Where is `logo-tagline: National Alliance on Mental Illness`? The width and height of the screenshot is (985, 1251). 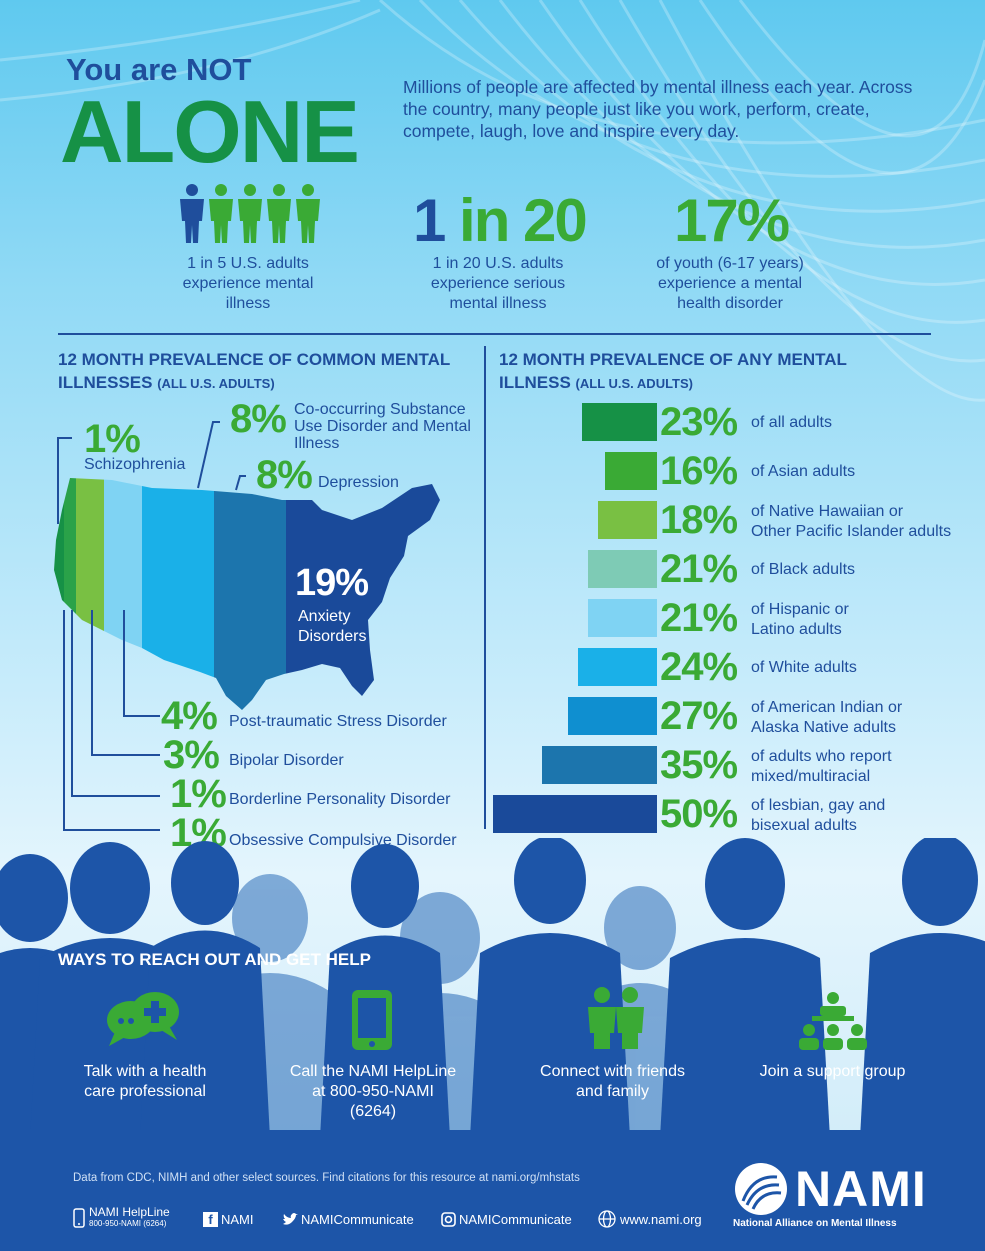 logo-tagline: National Alliance on Mental Illness is located at coordinates (815, 1223).